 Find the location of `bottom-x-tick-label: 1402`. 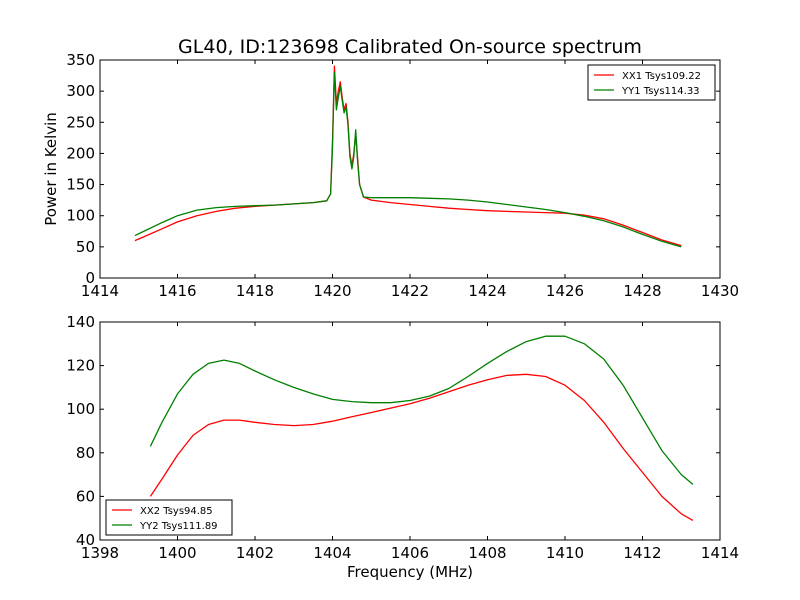

bottom-x-tick-label: 1402 is located at coordinates (255, 553).